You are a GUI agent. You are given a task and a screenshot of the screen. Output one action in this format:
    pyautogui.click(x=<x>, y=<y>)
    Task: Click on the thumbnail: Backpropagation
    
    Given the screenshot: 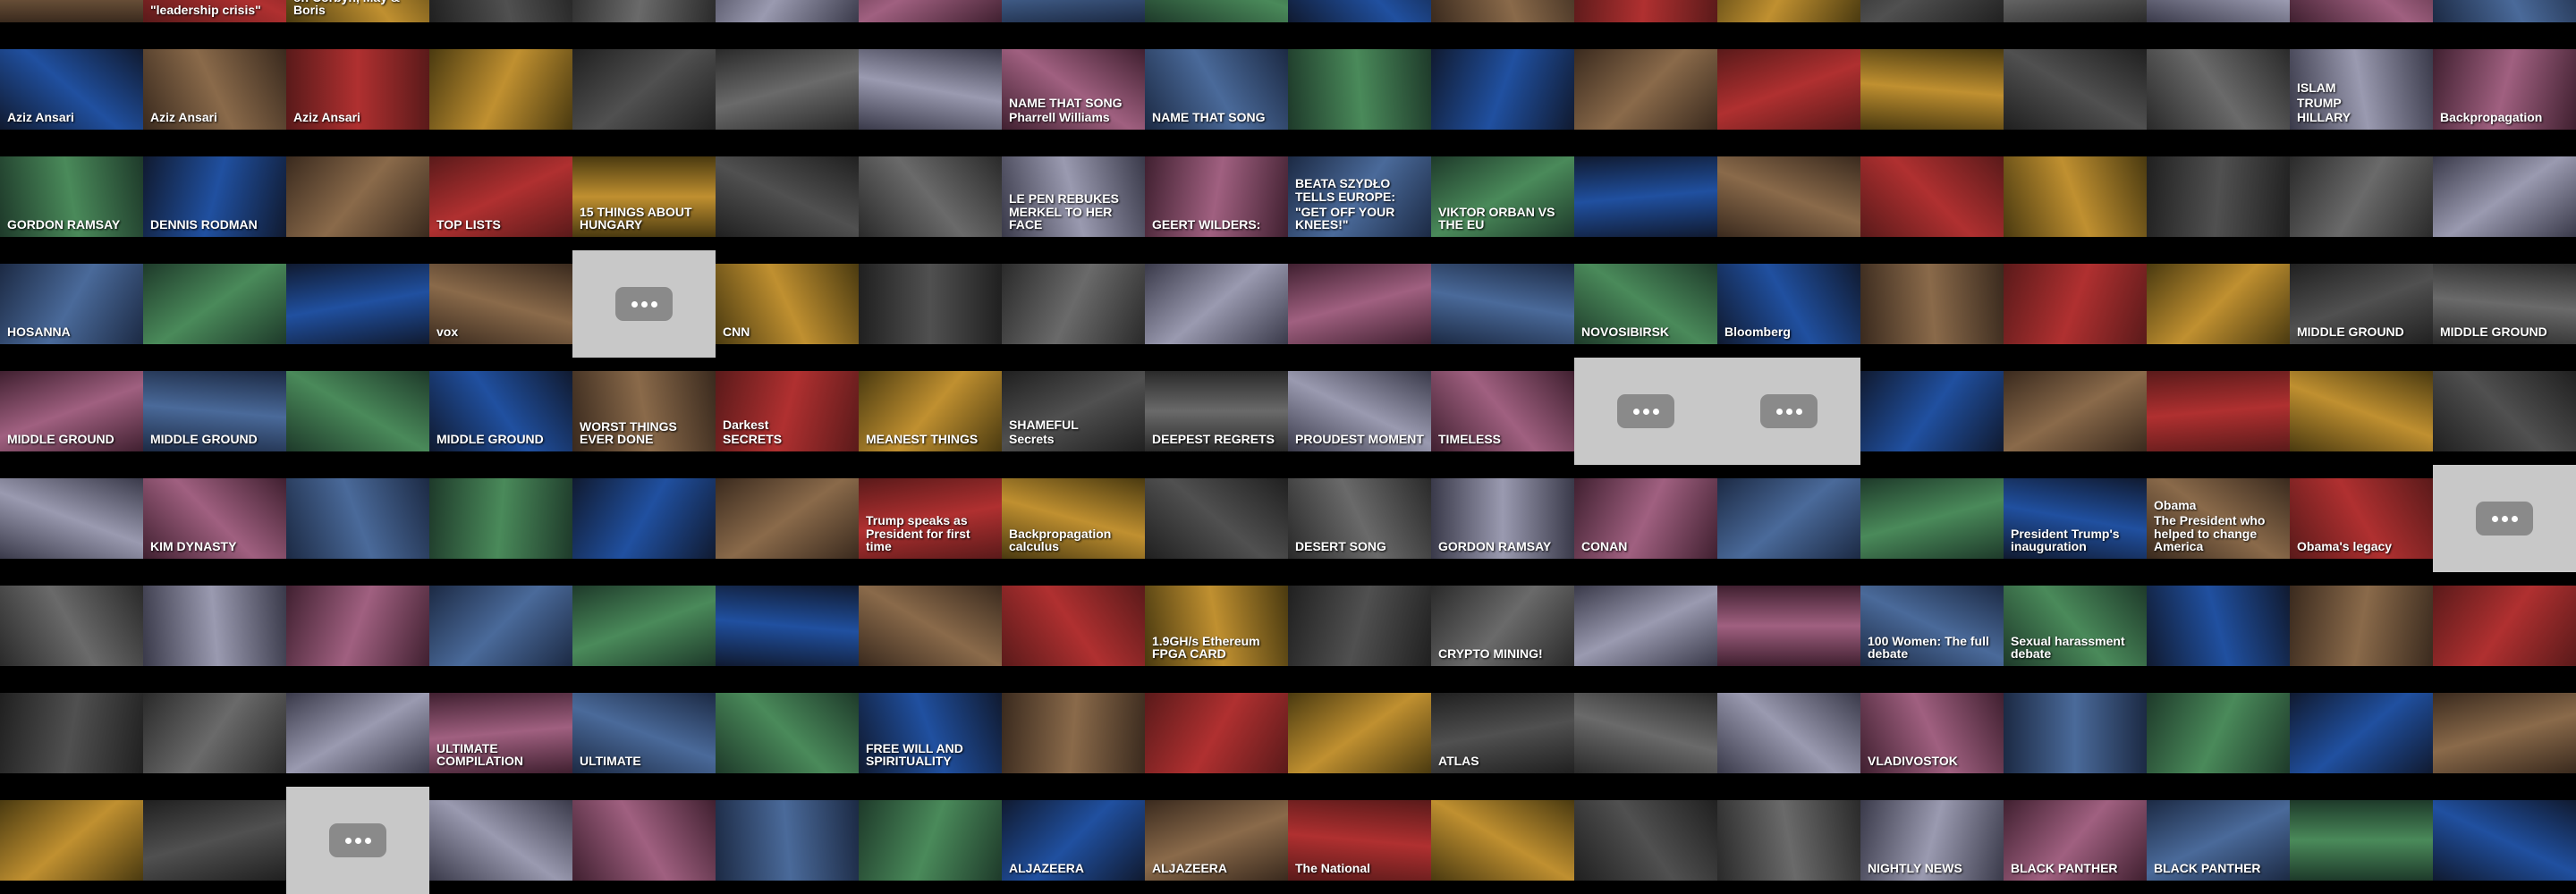 What is the action you would take?
    pyautogui.click(x=2504, y=89)
    